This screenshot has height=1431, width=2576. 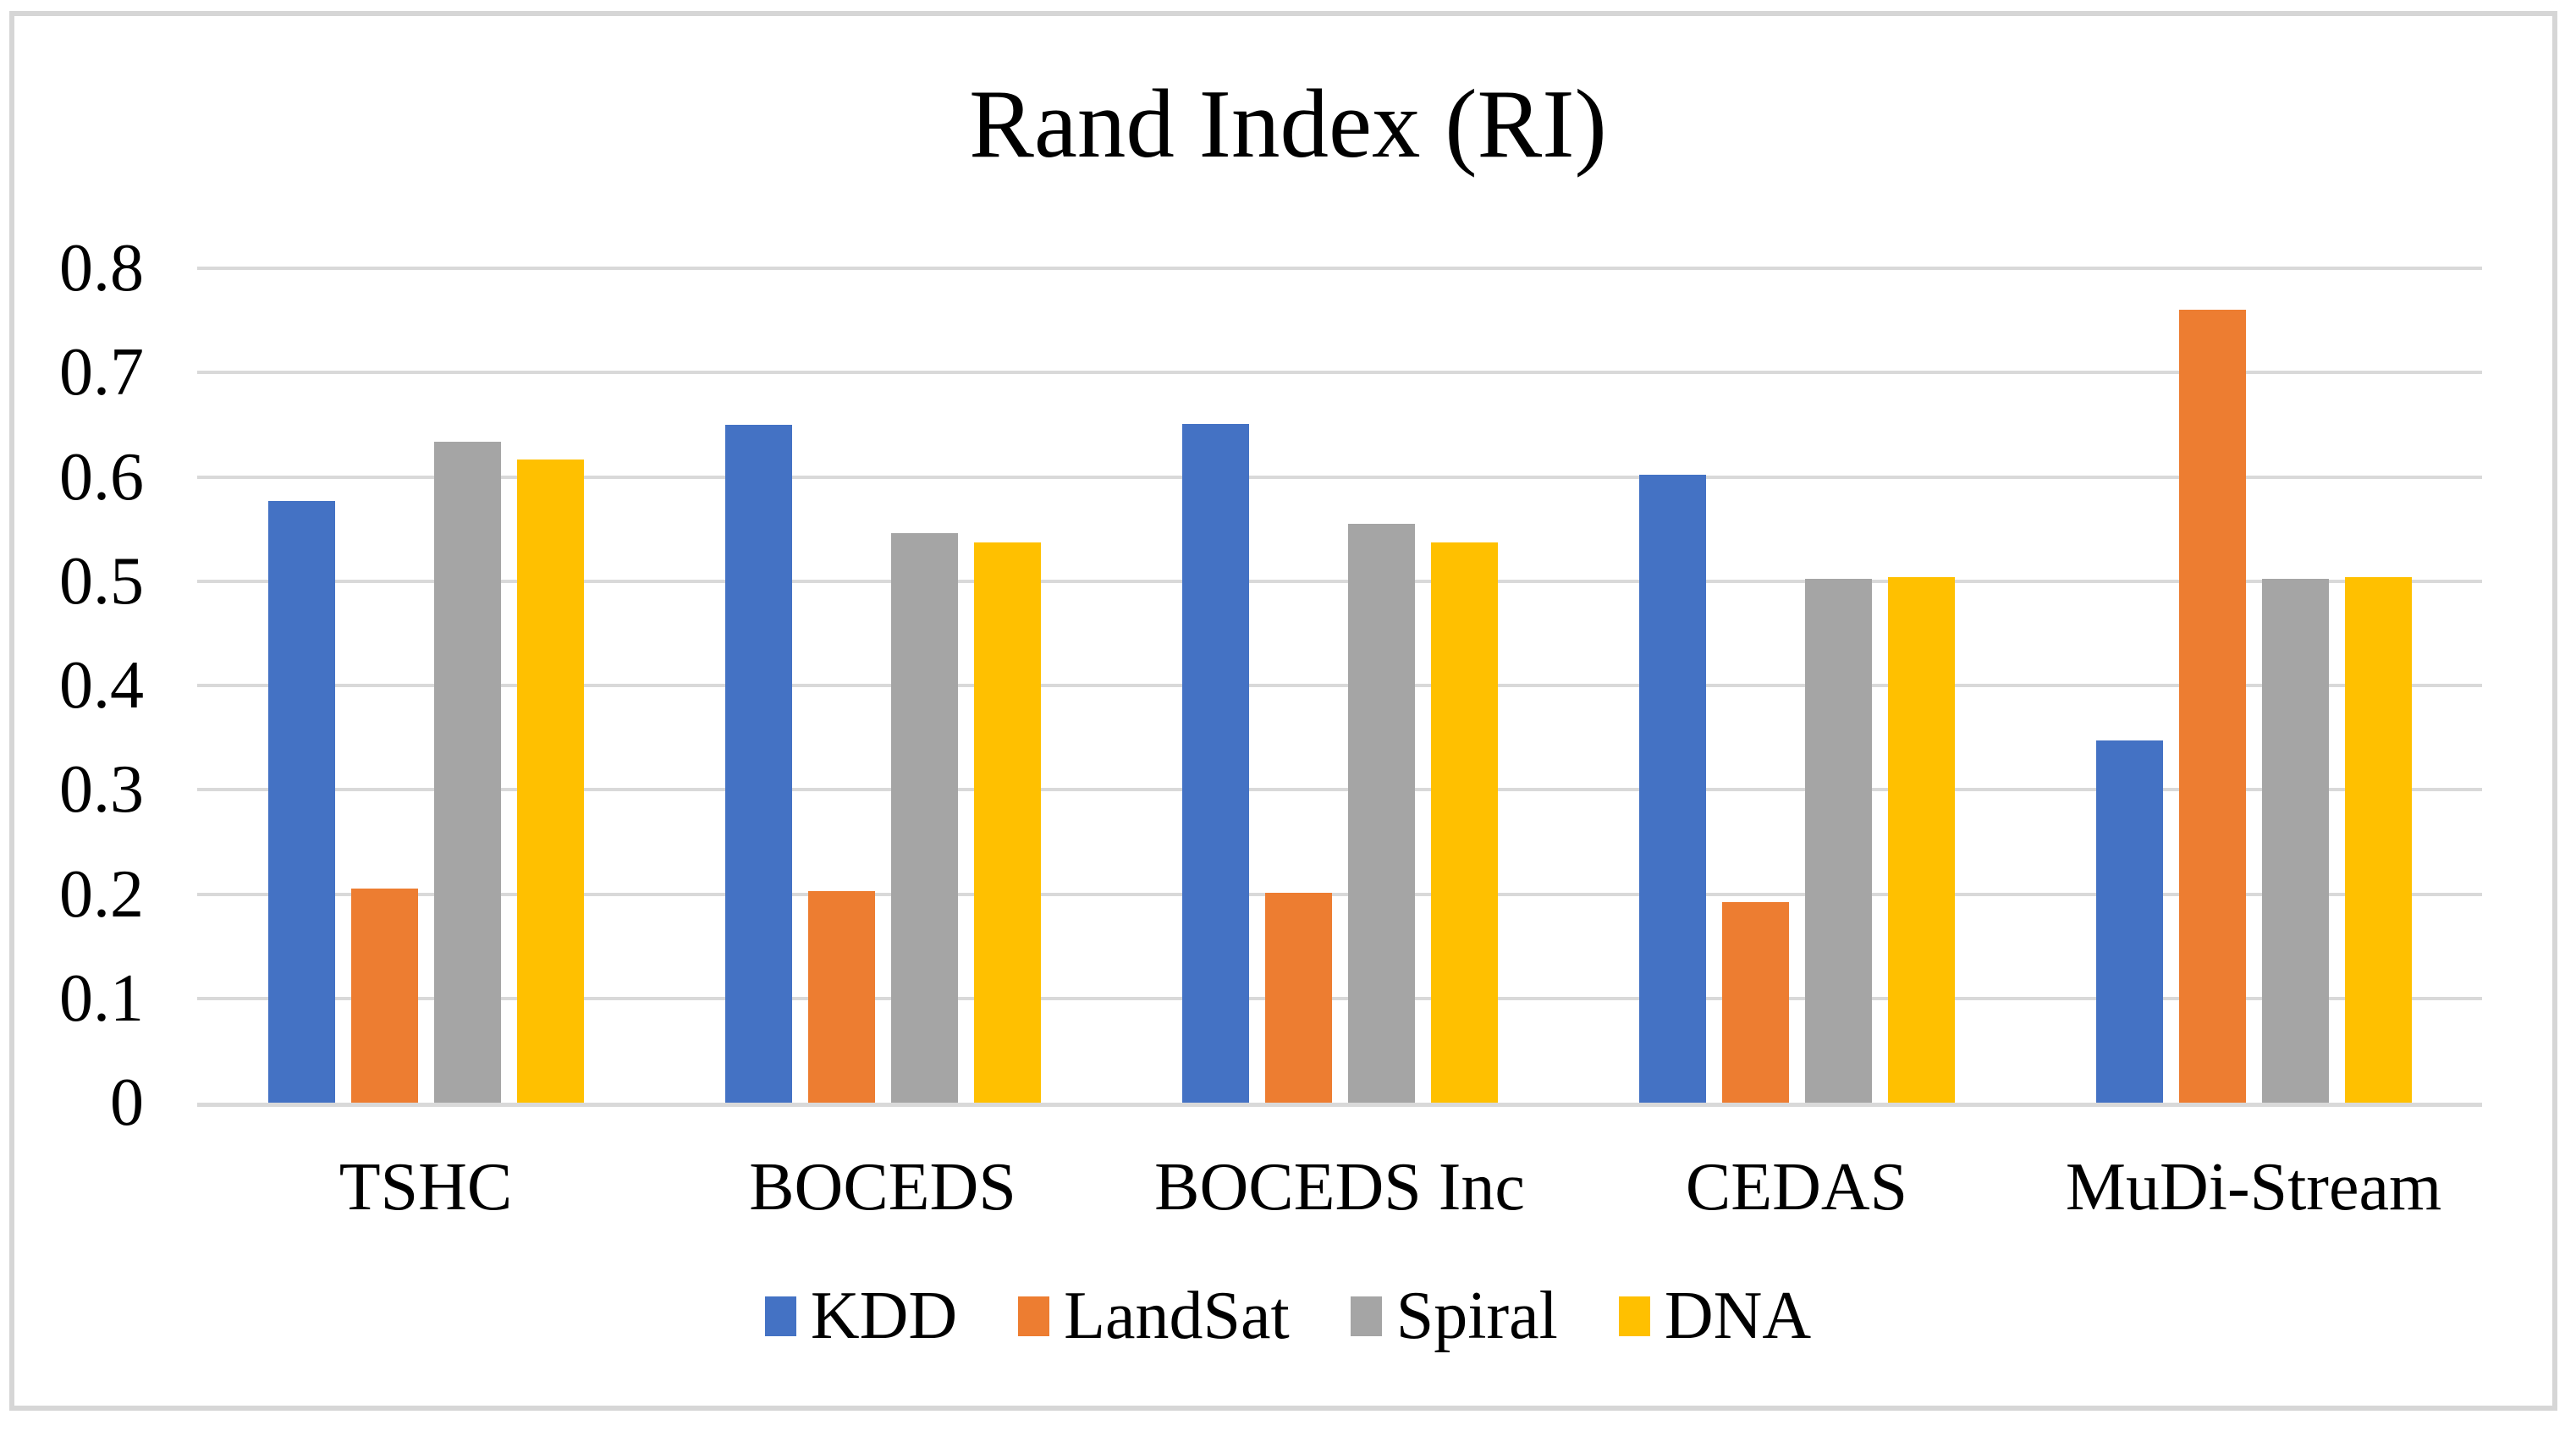 I want to click on y-tick-label: 0.8, so click(x=101, y=268).